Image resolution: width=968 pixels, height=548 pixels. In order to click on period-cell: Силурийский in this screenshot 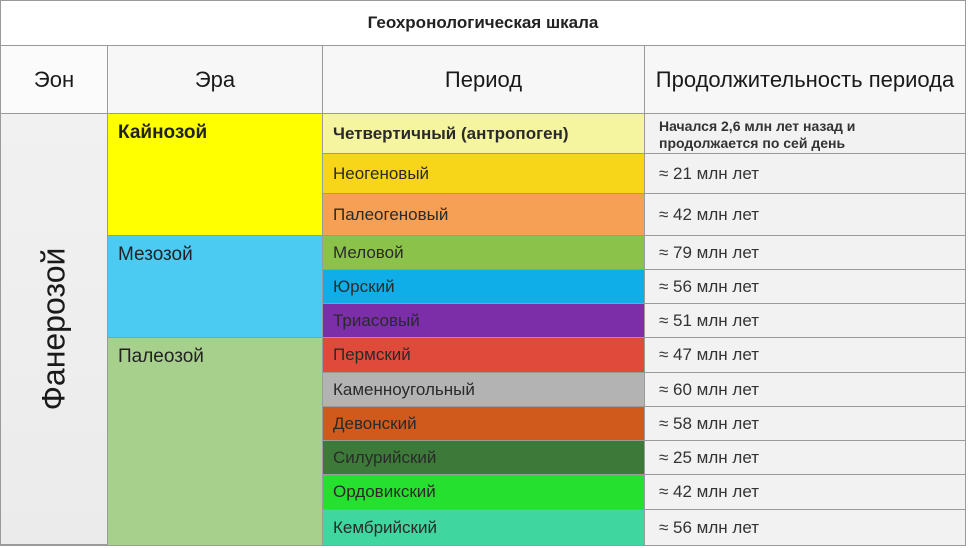, I will do `click(484, 458)`.